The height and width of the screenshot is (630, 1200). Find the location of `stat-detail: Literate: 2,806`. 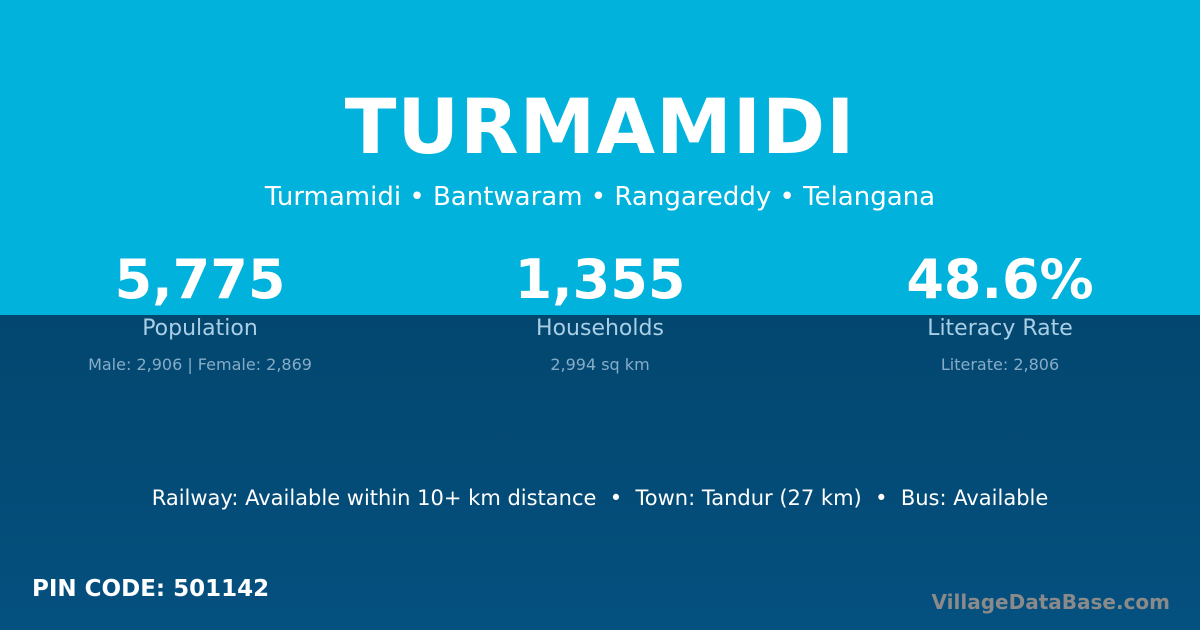

stat-detail: Literate: 2,806 is located at coordinates (1000, 364).